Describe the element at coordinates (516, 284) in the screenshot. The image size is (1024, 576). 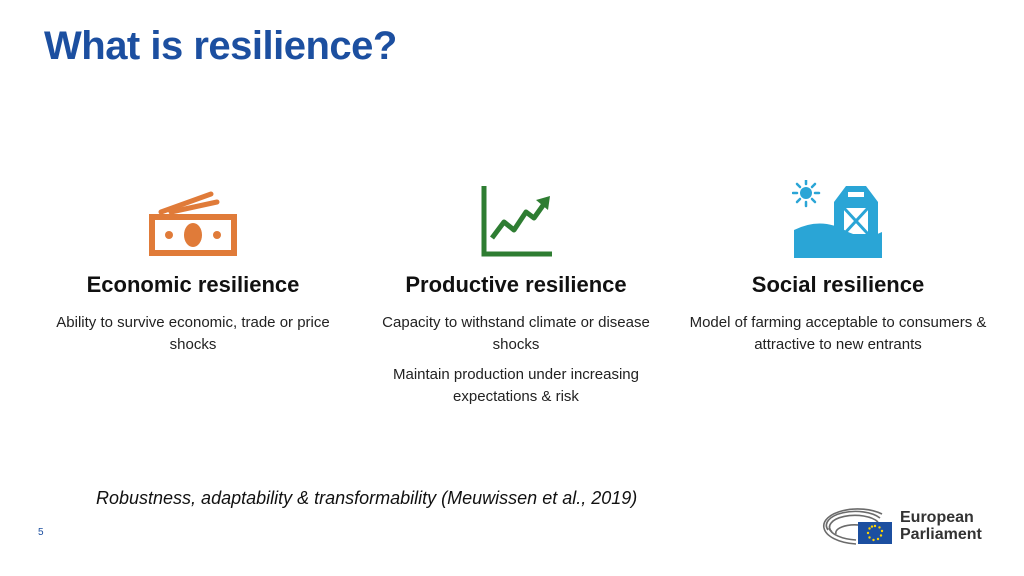
I see `productive-resilience-heading: Productive resilience` at that location.